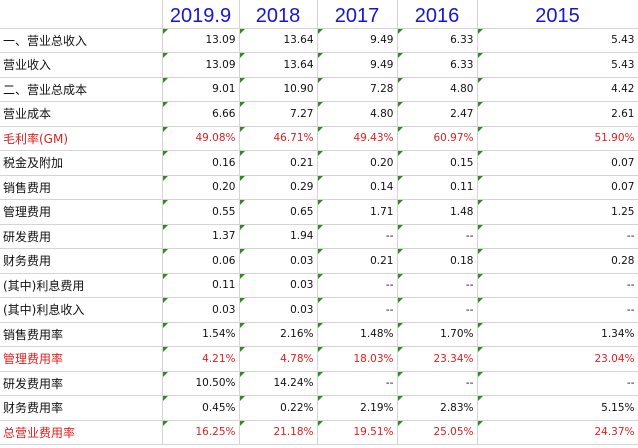 The width and height of the screenshot is (638, 448). I want to click on value-cell: 10.90, so click(278, 89).